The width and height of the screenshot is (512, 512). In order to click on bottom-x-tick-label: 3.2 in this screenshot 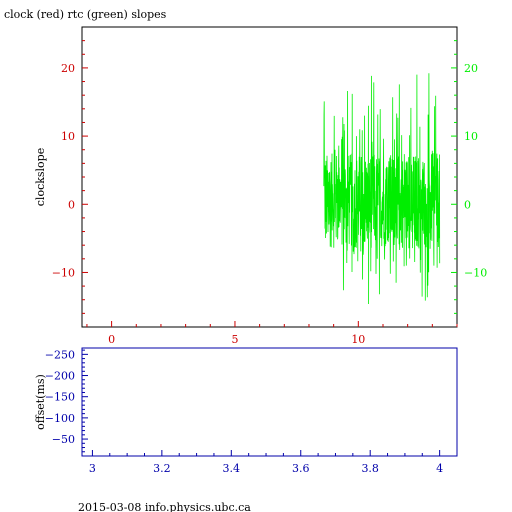, I will do `click(162, 468)`.